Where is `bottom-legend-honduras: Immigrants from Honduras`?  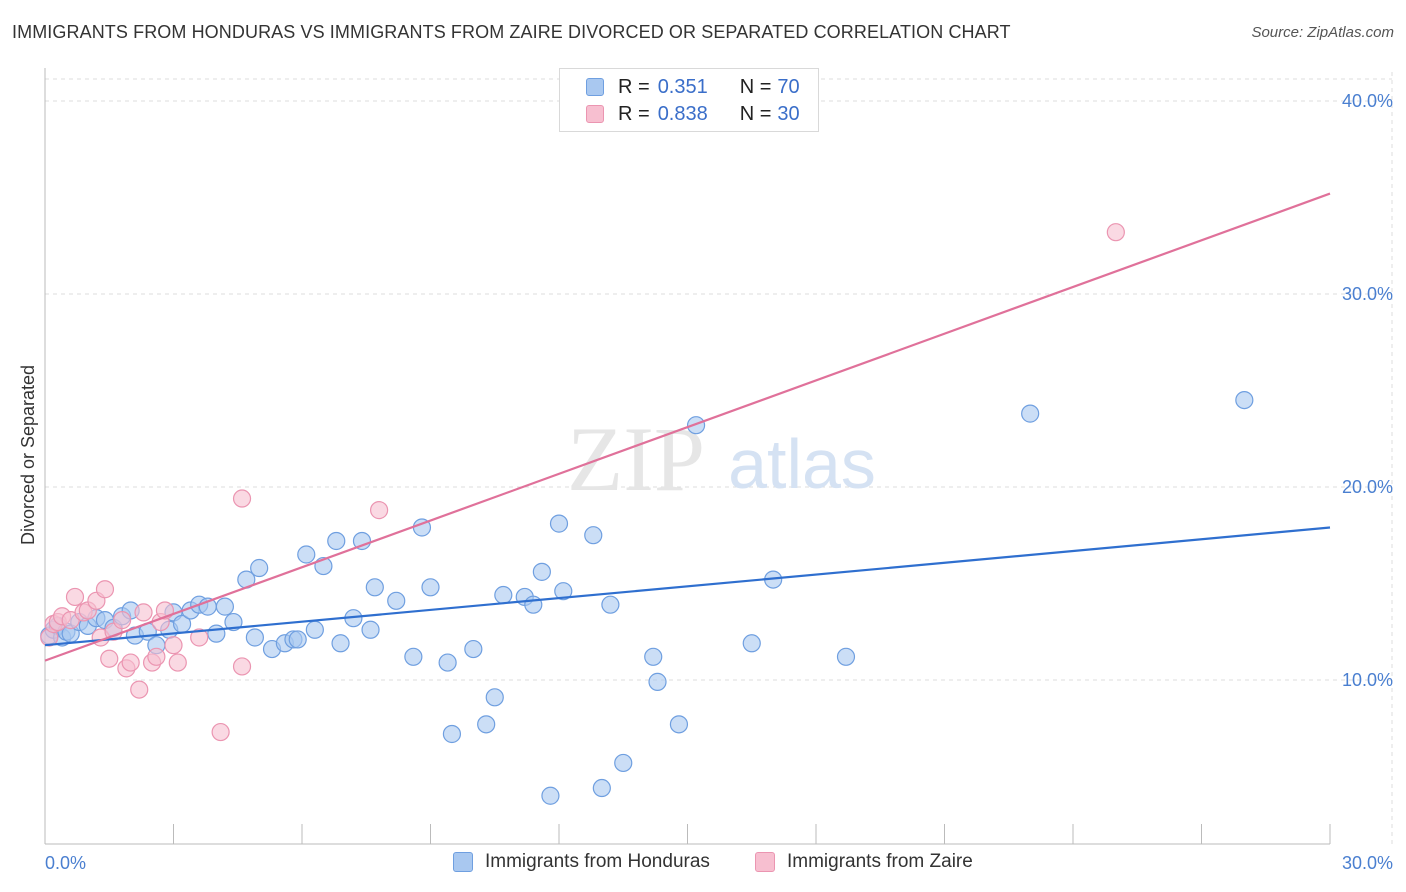 bottom-legend-honduras: Immigrants from Honduras is located at coordinates (581, 862).